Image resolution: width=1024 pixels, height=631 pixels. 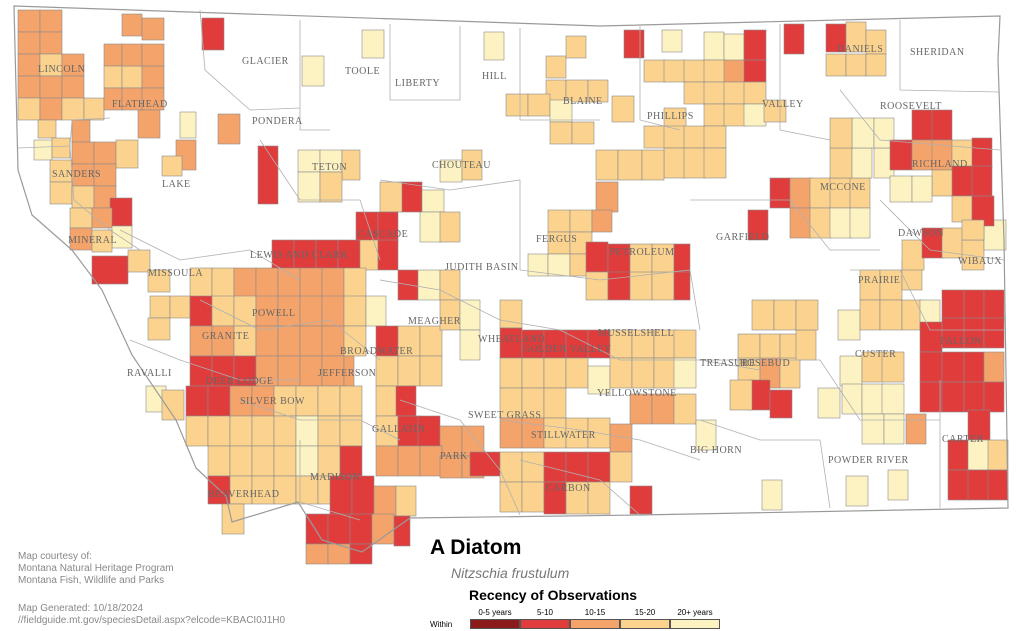 What do you see at coordinates (274, 313) in the screenshot?
I see `county-label-powell: POWELL` at bounding box center [274, 313].